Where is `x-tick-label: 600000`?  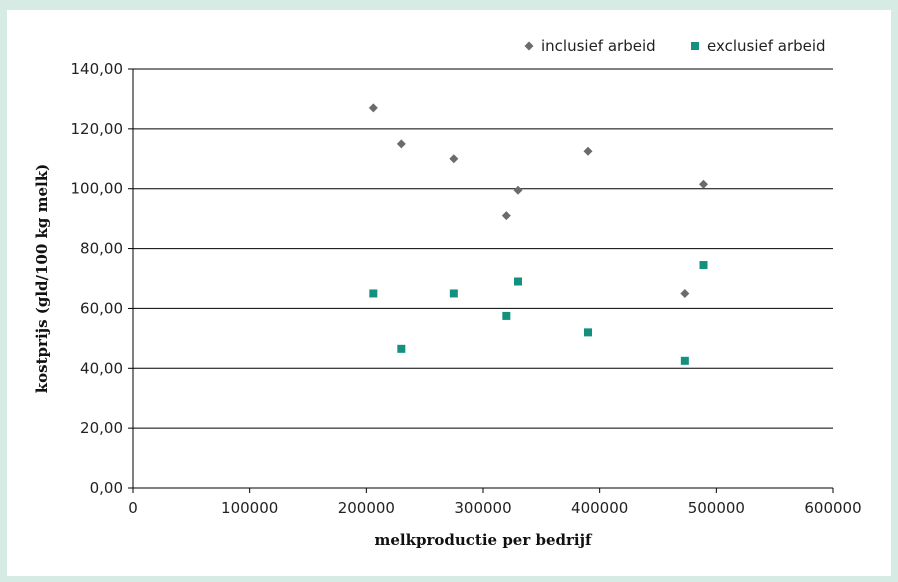 x-tick-label: 600000 is located at coordinates (832, 508).